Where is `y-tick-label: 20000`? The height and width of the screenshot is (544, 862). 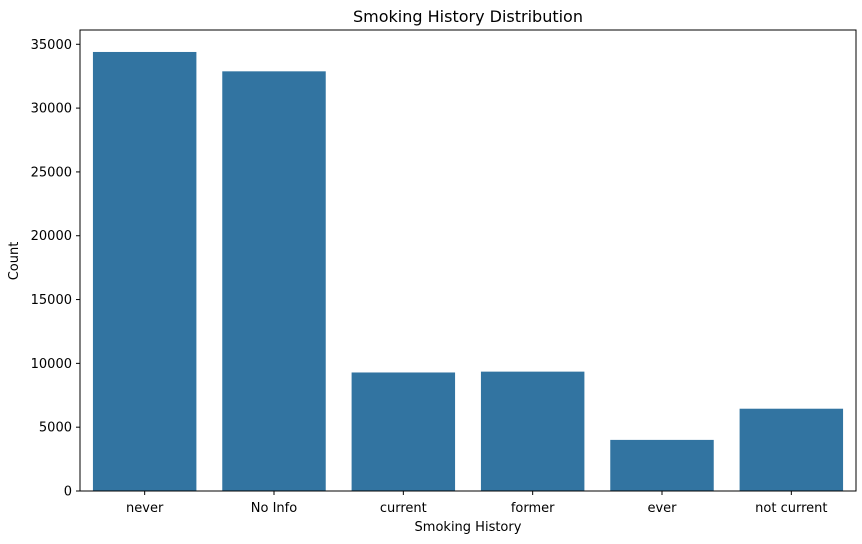
y-tick-label: 20000 is located at coordinates (51, 236).